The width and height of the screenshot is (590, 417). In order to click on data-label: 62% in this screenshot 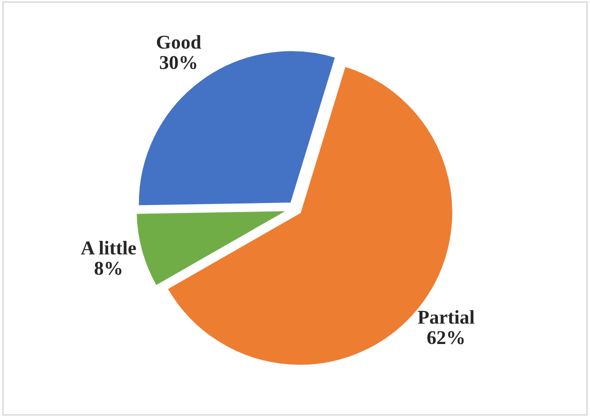, I will do `click(445, 337)`.